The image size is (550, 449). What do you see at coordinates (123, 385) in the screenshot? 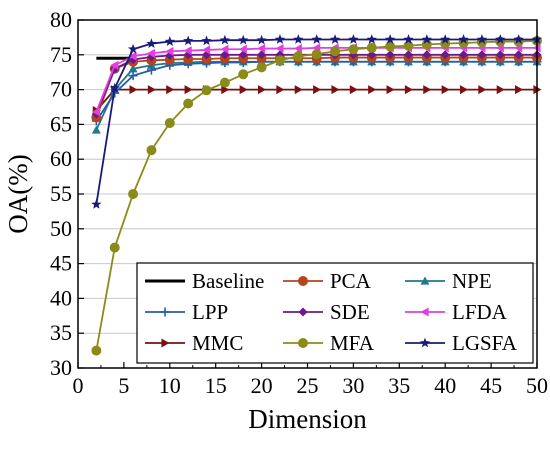
I see `x-tick-label: 5` at bounding box center [123, 385].